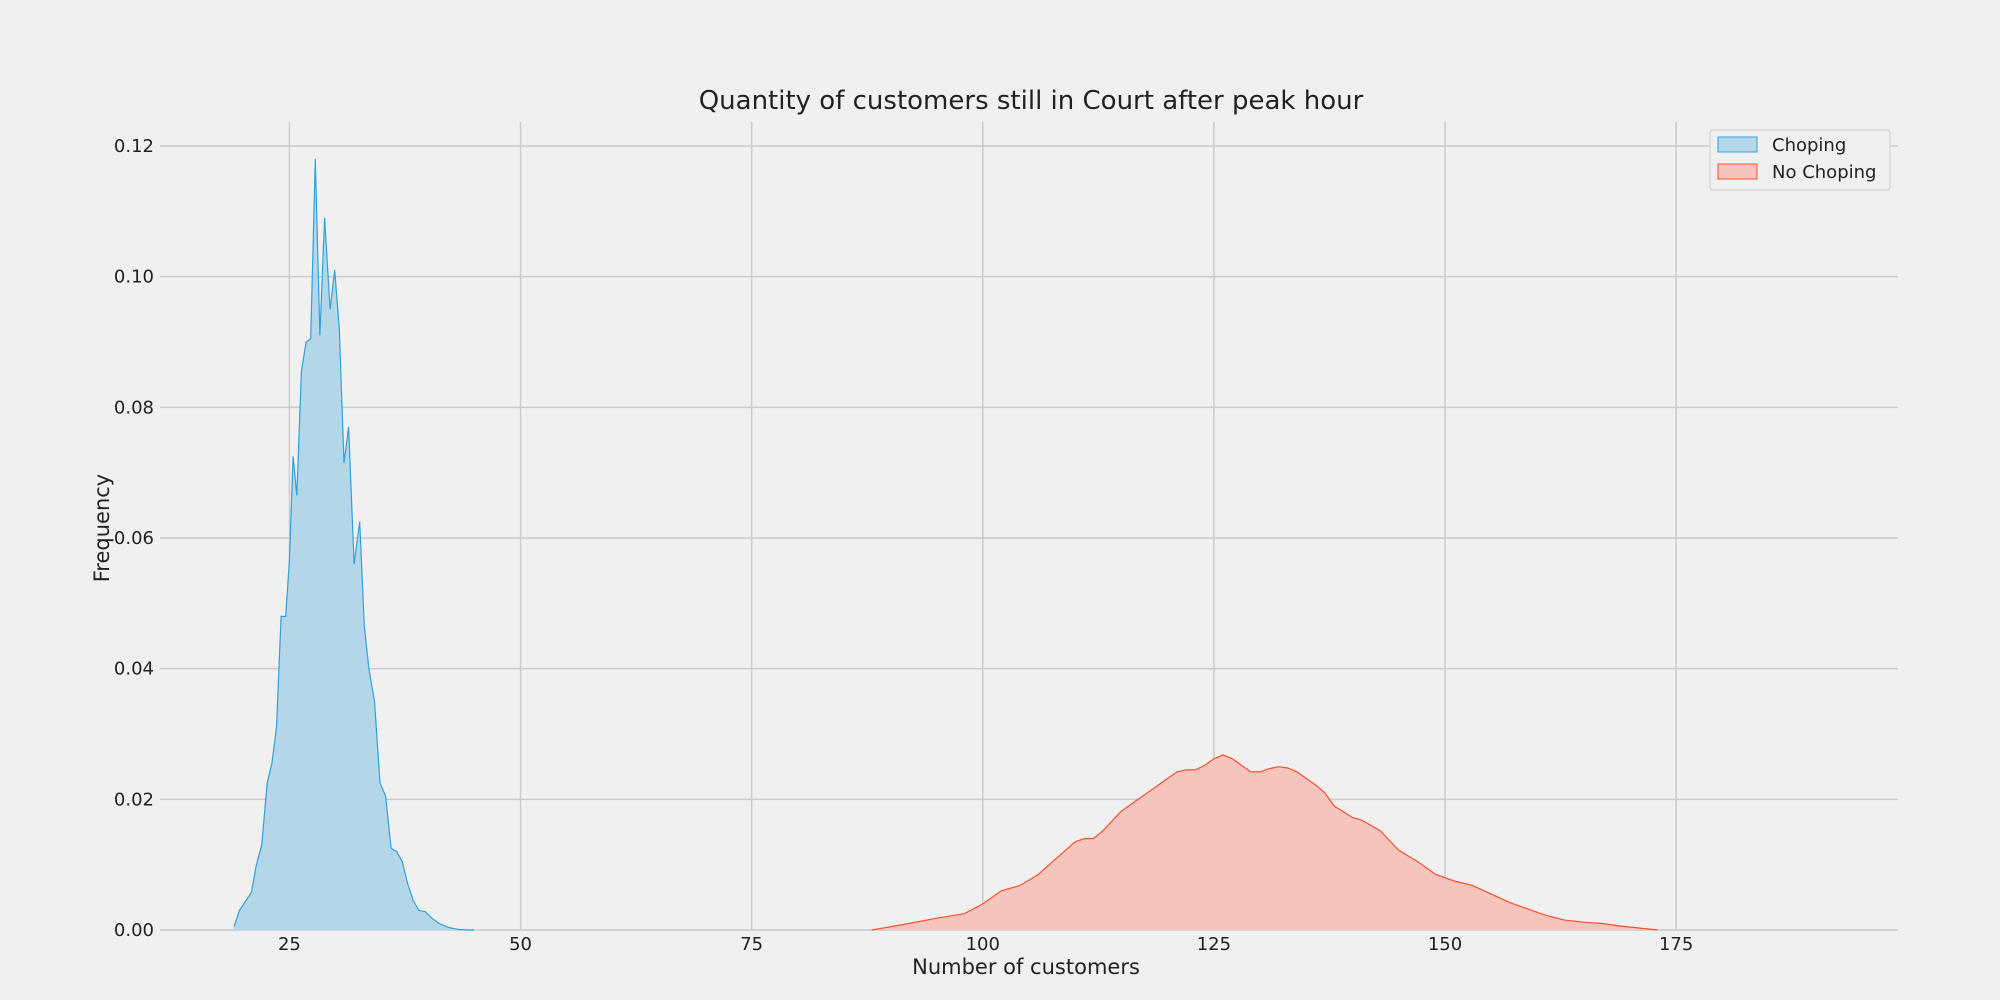  What do you see at coordinates (1800, 160) in the screenshot?
I see `legend: Choping No Choping` at bounding box center [1800, 160].